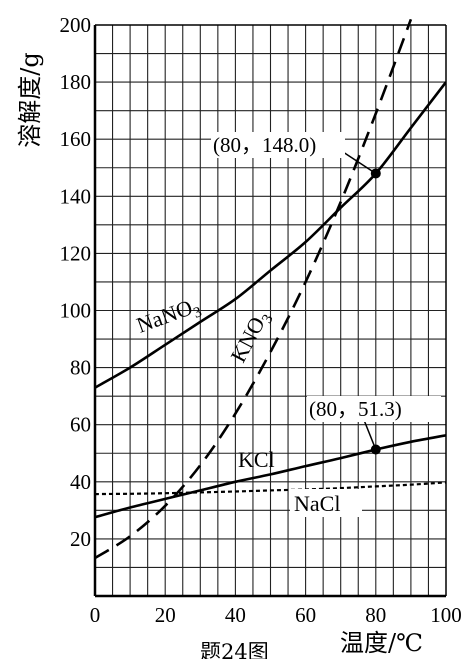 Image resolution: width=476 pixels, height=659 pixels. I want to click on y-tick-label: 40, so click(80, 482).